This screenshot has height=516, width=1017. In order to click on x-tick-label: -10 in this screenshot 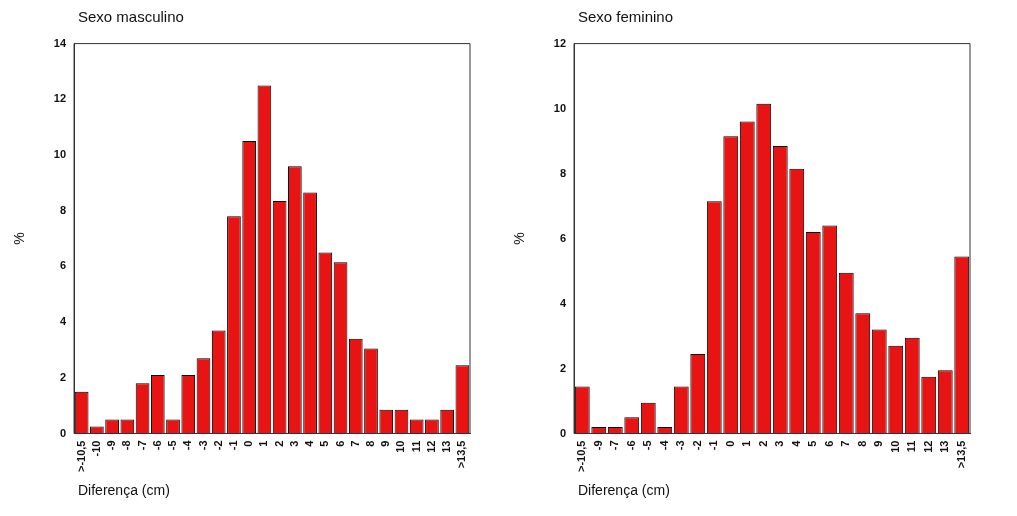, I will do `click(95, 448)`.